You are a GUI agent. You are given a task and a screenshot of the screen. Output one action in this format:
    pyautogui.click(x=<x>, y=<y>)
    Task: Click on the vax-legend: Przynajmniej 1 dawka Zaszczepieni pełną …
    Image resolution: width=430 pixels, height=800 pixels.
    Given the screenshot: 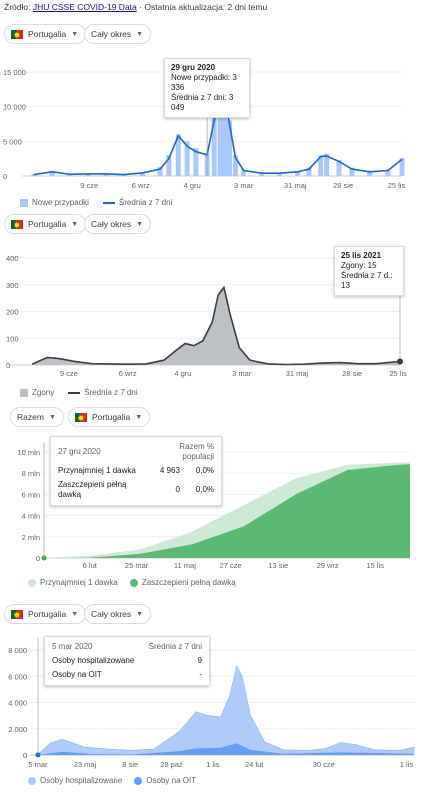 What is the action you would take?
    pyautogui.click(x=132, y=582)
    